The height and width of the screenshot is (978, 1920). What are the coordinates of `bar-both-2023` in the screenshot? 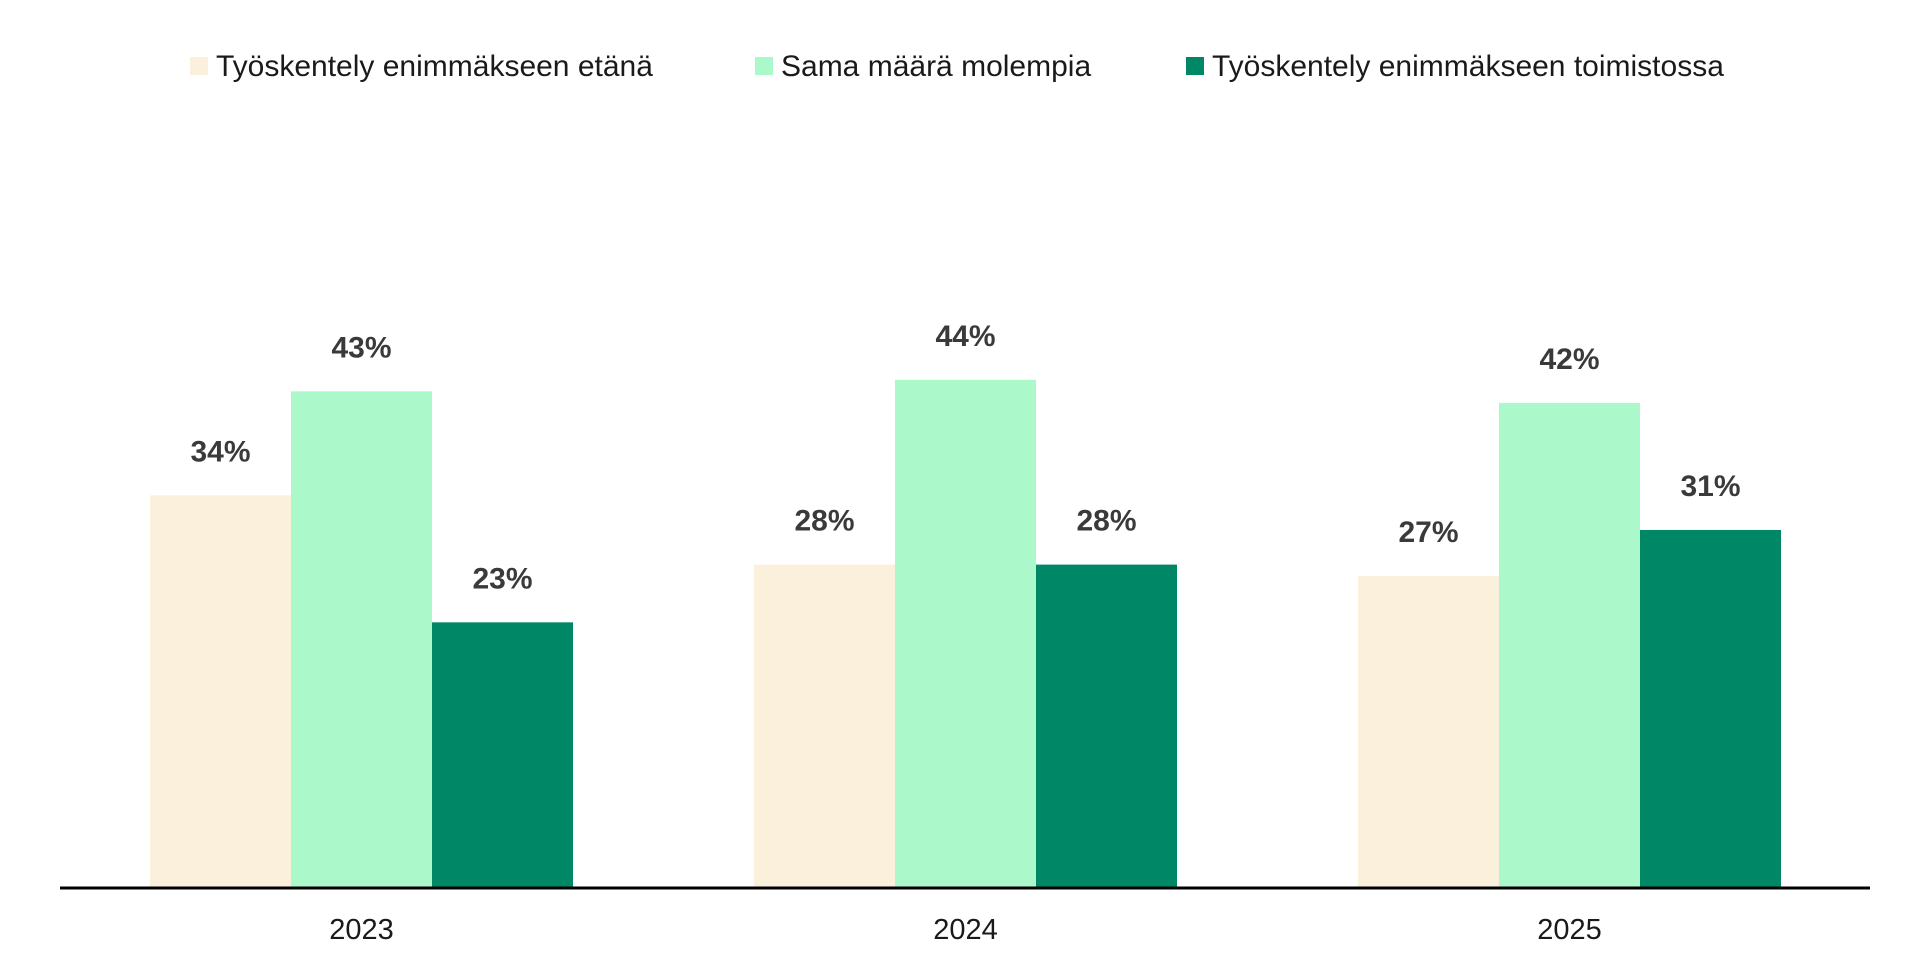 It's located at (361, 639).